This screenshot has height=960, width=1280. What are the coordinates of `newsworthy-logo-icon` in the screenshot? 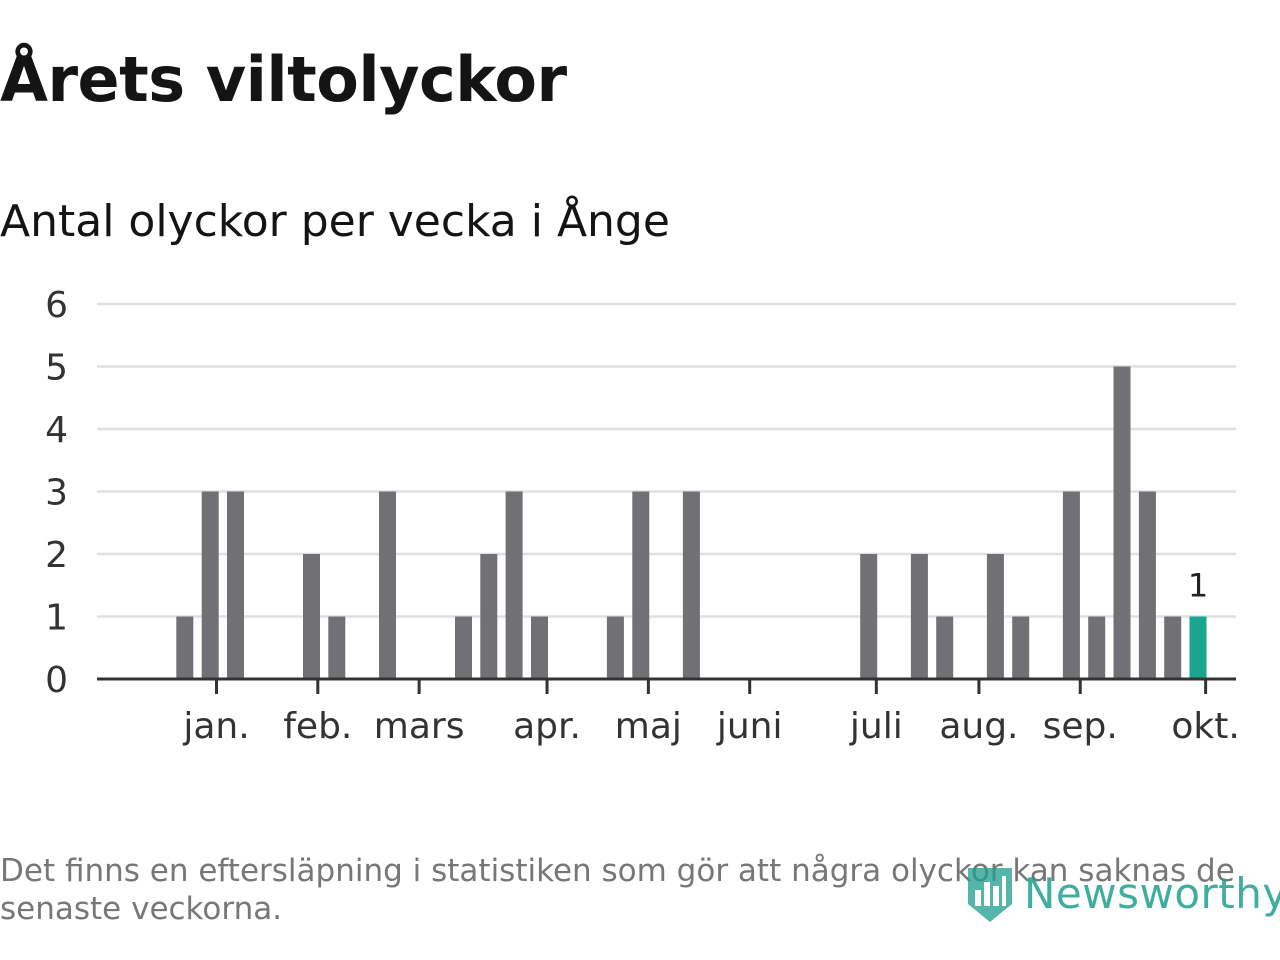 It's located at (990, 895).